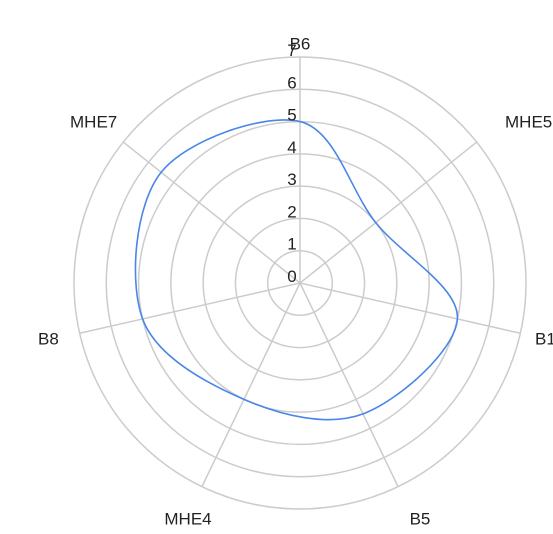  What do you see at coordinates (388, 212) in the screenshot?
I see `spoke-mhe5` at bounding box center [388, 212].